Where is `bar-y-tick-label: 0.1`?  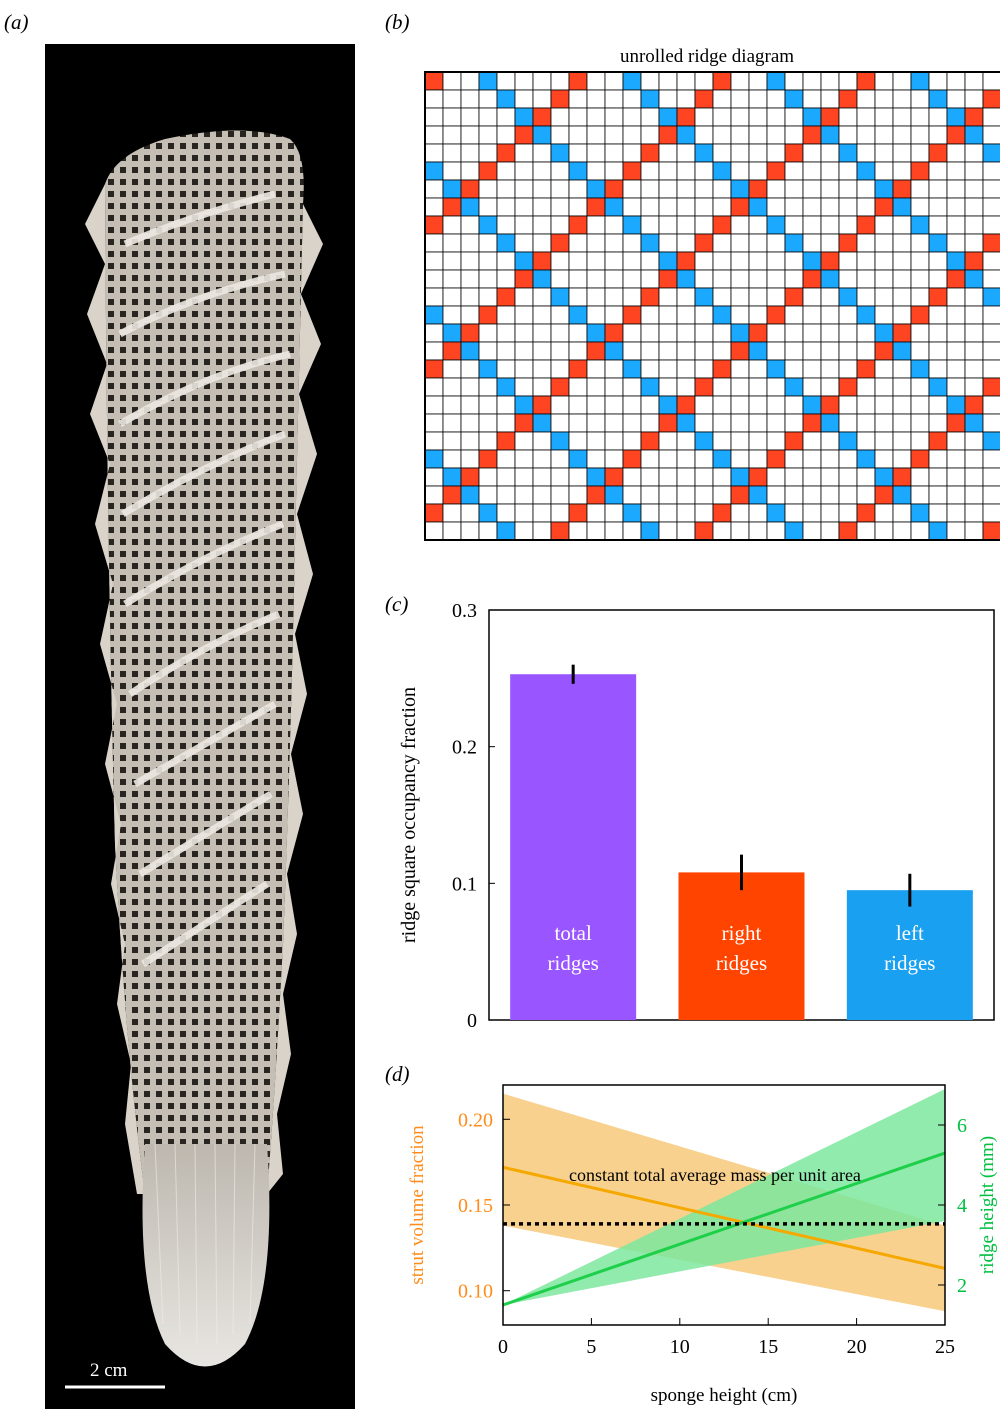
bar-y-tick-label: 0.1 is located at coordinates (464, 884).